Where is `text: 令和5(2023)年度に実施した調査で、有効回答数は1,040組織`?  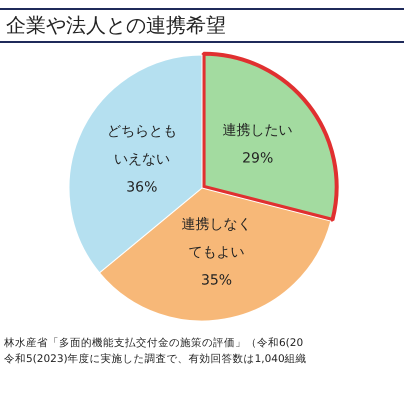 text: 令和5(2023)年度に実施した調査で、有効回答数は1,040組織 is located at coordinates (156, 359).